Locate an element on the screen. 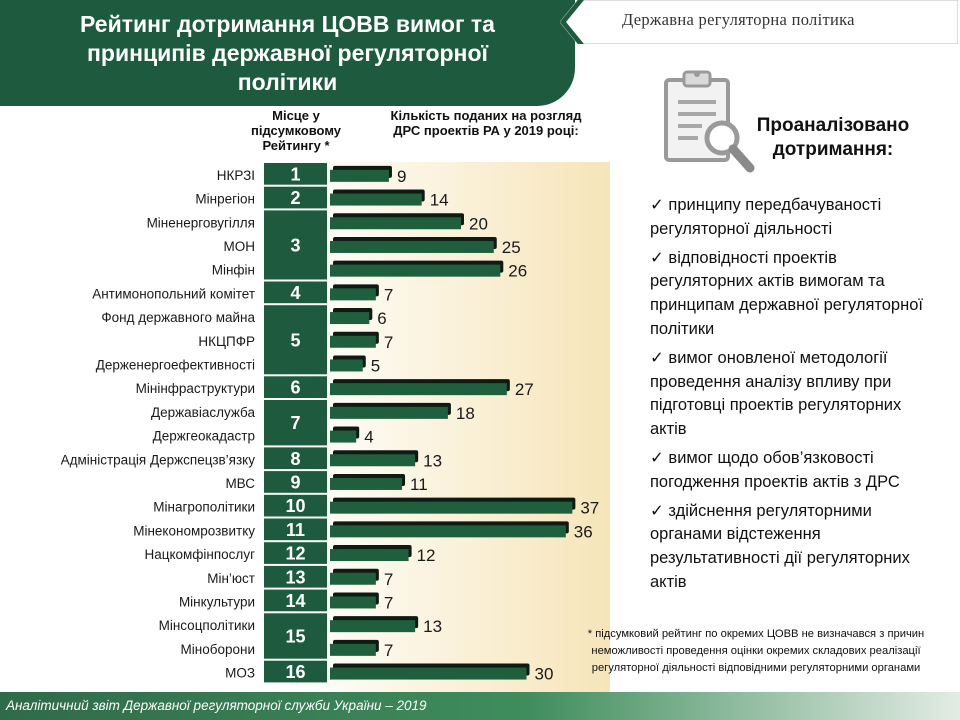 Image resolution: width=960 pixels, height=720 pixels. rank-label: 3 is located at coordinates (295, 245).